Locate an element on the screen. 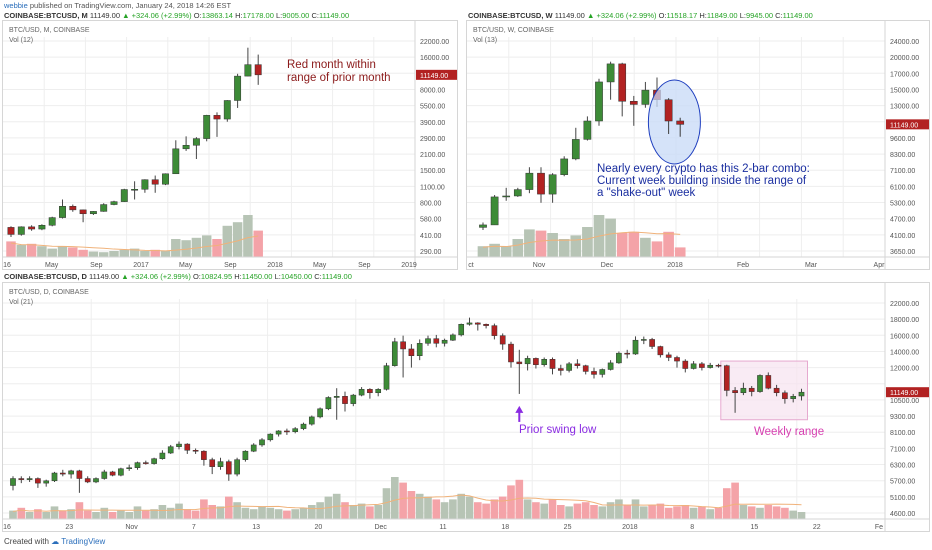 The height and width of the screenshot is (550, 932). monthly-high: 17178.00 is located at coordinates (258, 15).